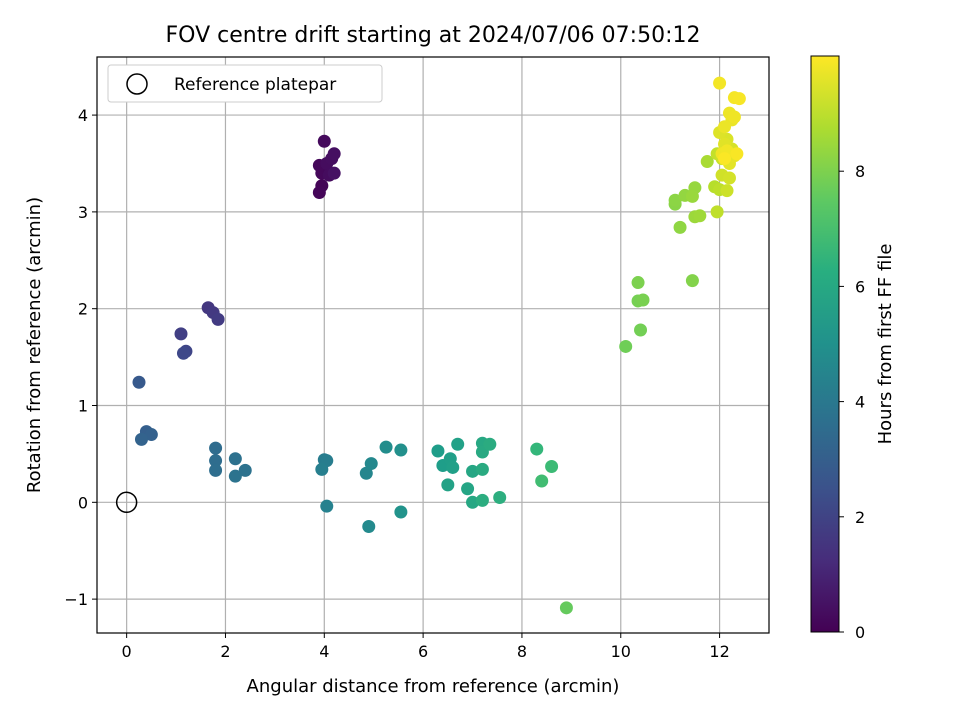  What do you see at coordinates (825, 344) in the screenshot?
I see `colorbar-gradient` at bounding box center [825, 344].